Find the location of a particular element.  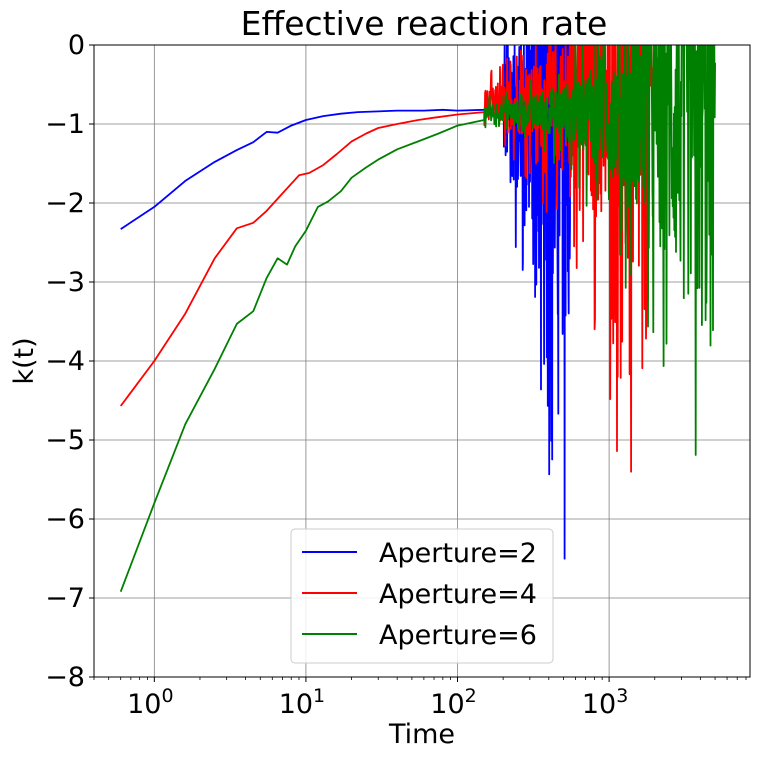

x-axis-label: Time is located at coordinates (421, 734).